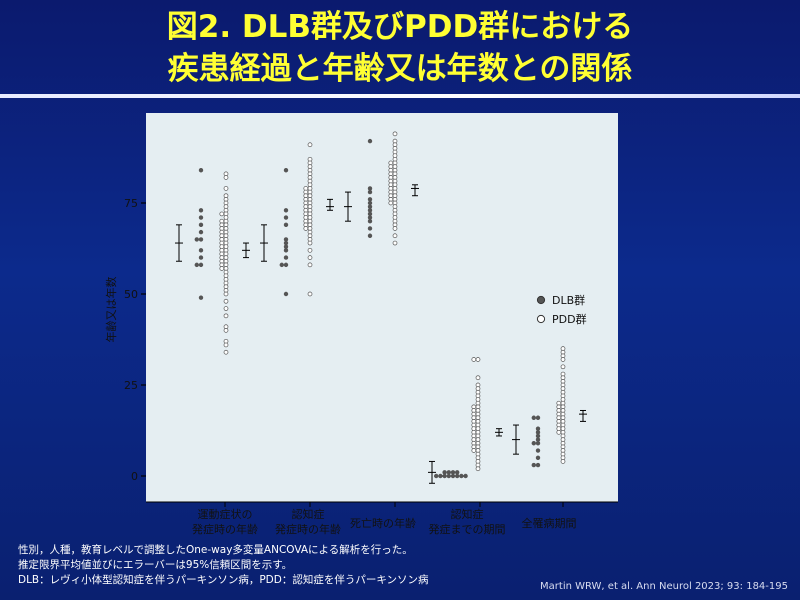  Describe the element at coordinates (541, 300) in the screenshot. I see `legend-marker-dlb` at that location.